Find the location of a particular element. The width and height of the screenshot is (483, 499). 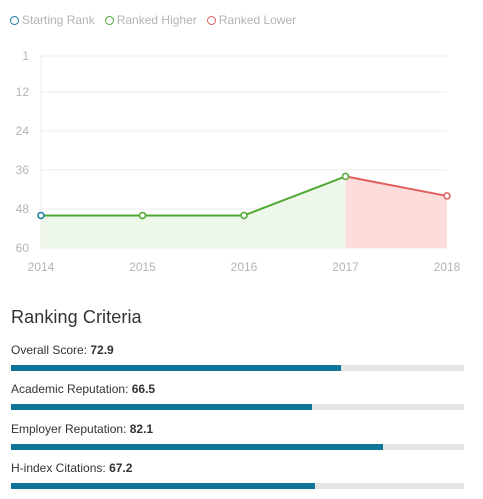

section-title: Ranking Criteria is located at coordinates (76, 317).